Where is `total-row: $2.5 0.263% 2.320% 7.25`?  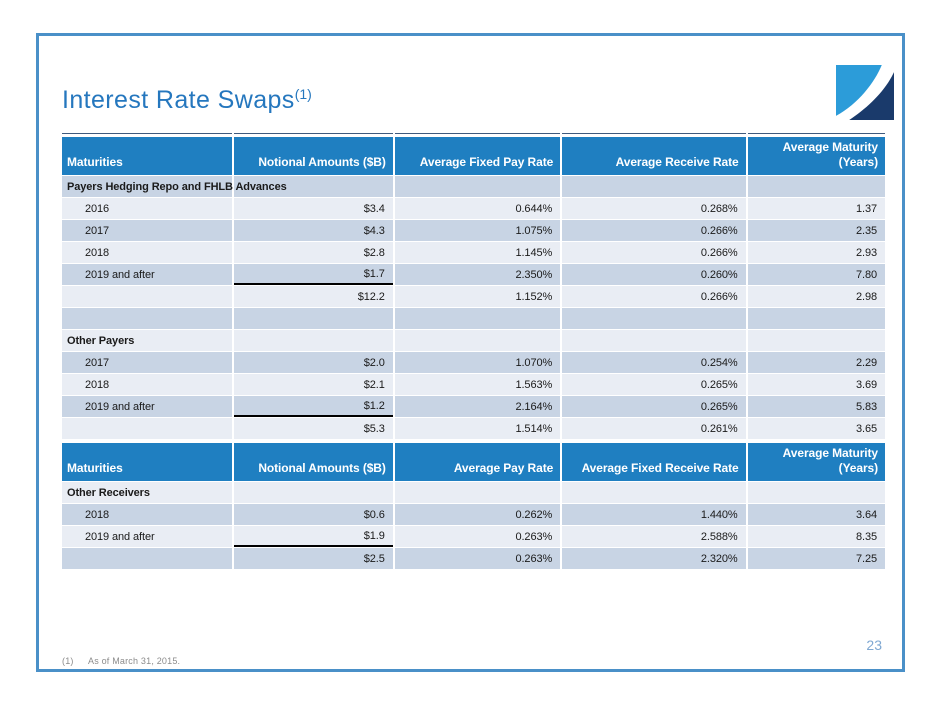
total-row: $2.5 0.263% 2.320% 7.25 is located at coordinates (473, 558).